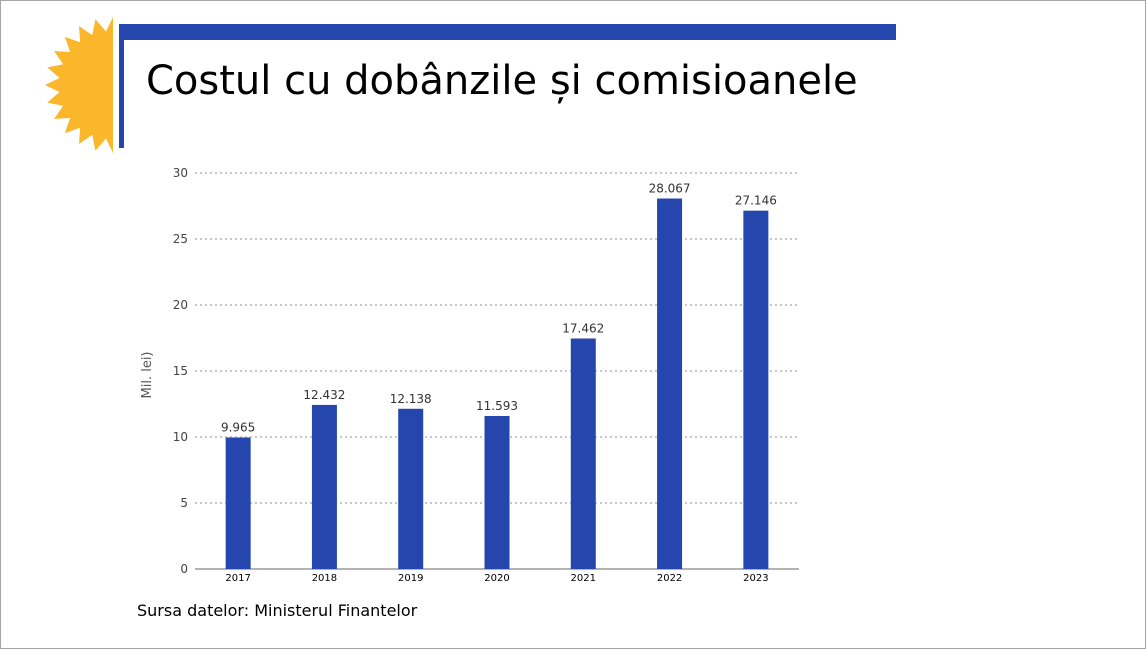 The width and height of the screenshot is (1146, 649). What do you see at coordinates (324, 578) in the screenshot?
I see `x-tick-label: 2018` at bounding box center [324, 578].